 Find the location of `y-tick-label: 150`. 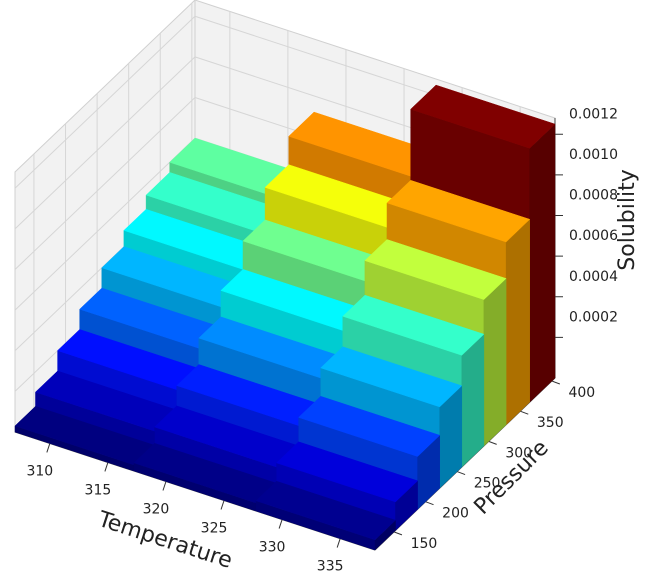

y-tick-label: 150 is located at coordinates (424, 544).